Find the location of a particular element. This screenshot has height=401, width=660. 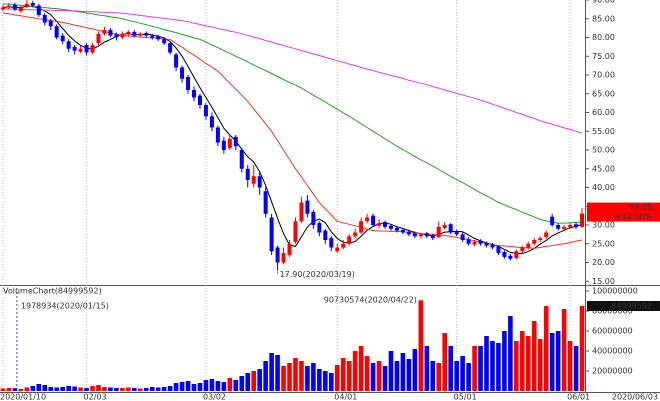

x-tick-label: 05/01 is located at coordinates (465, 397).